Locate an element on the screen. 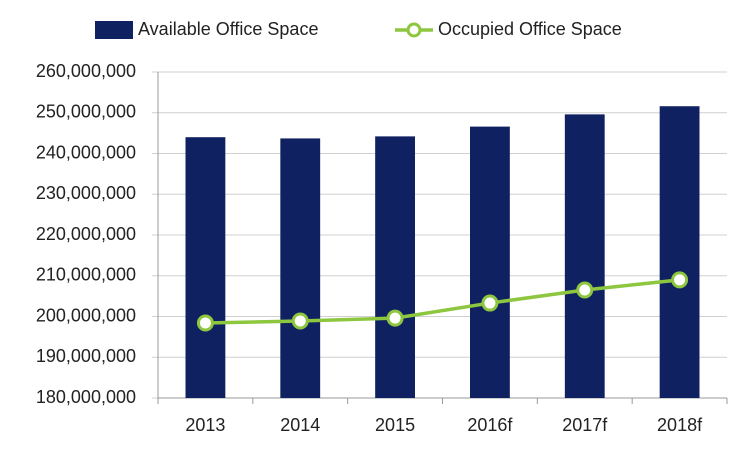 This screenshot has width=750, height=449. legend-label: Available Office Space is located at coordinates (228, 29).